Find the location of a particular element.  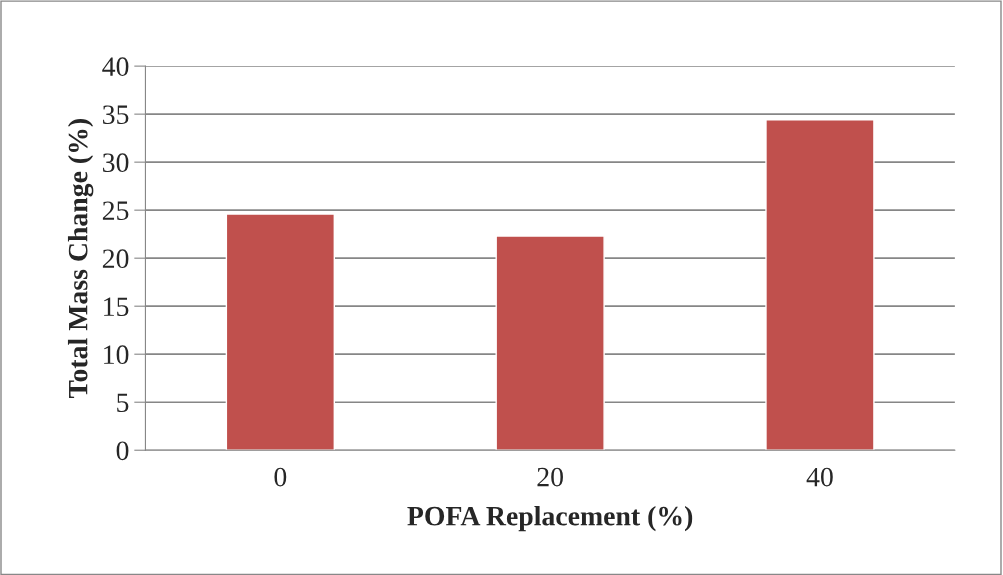

x-axis-title: POFA Replacement (%) is located at coordinates (550, 518).